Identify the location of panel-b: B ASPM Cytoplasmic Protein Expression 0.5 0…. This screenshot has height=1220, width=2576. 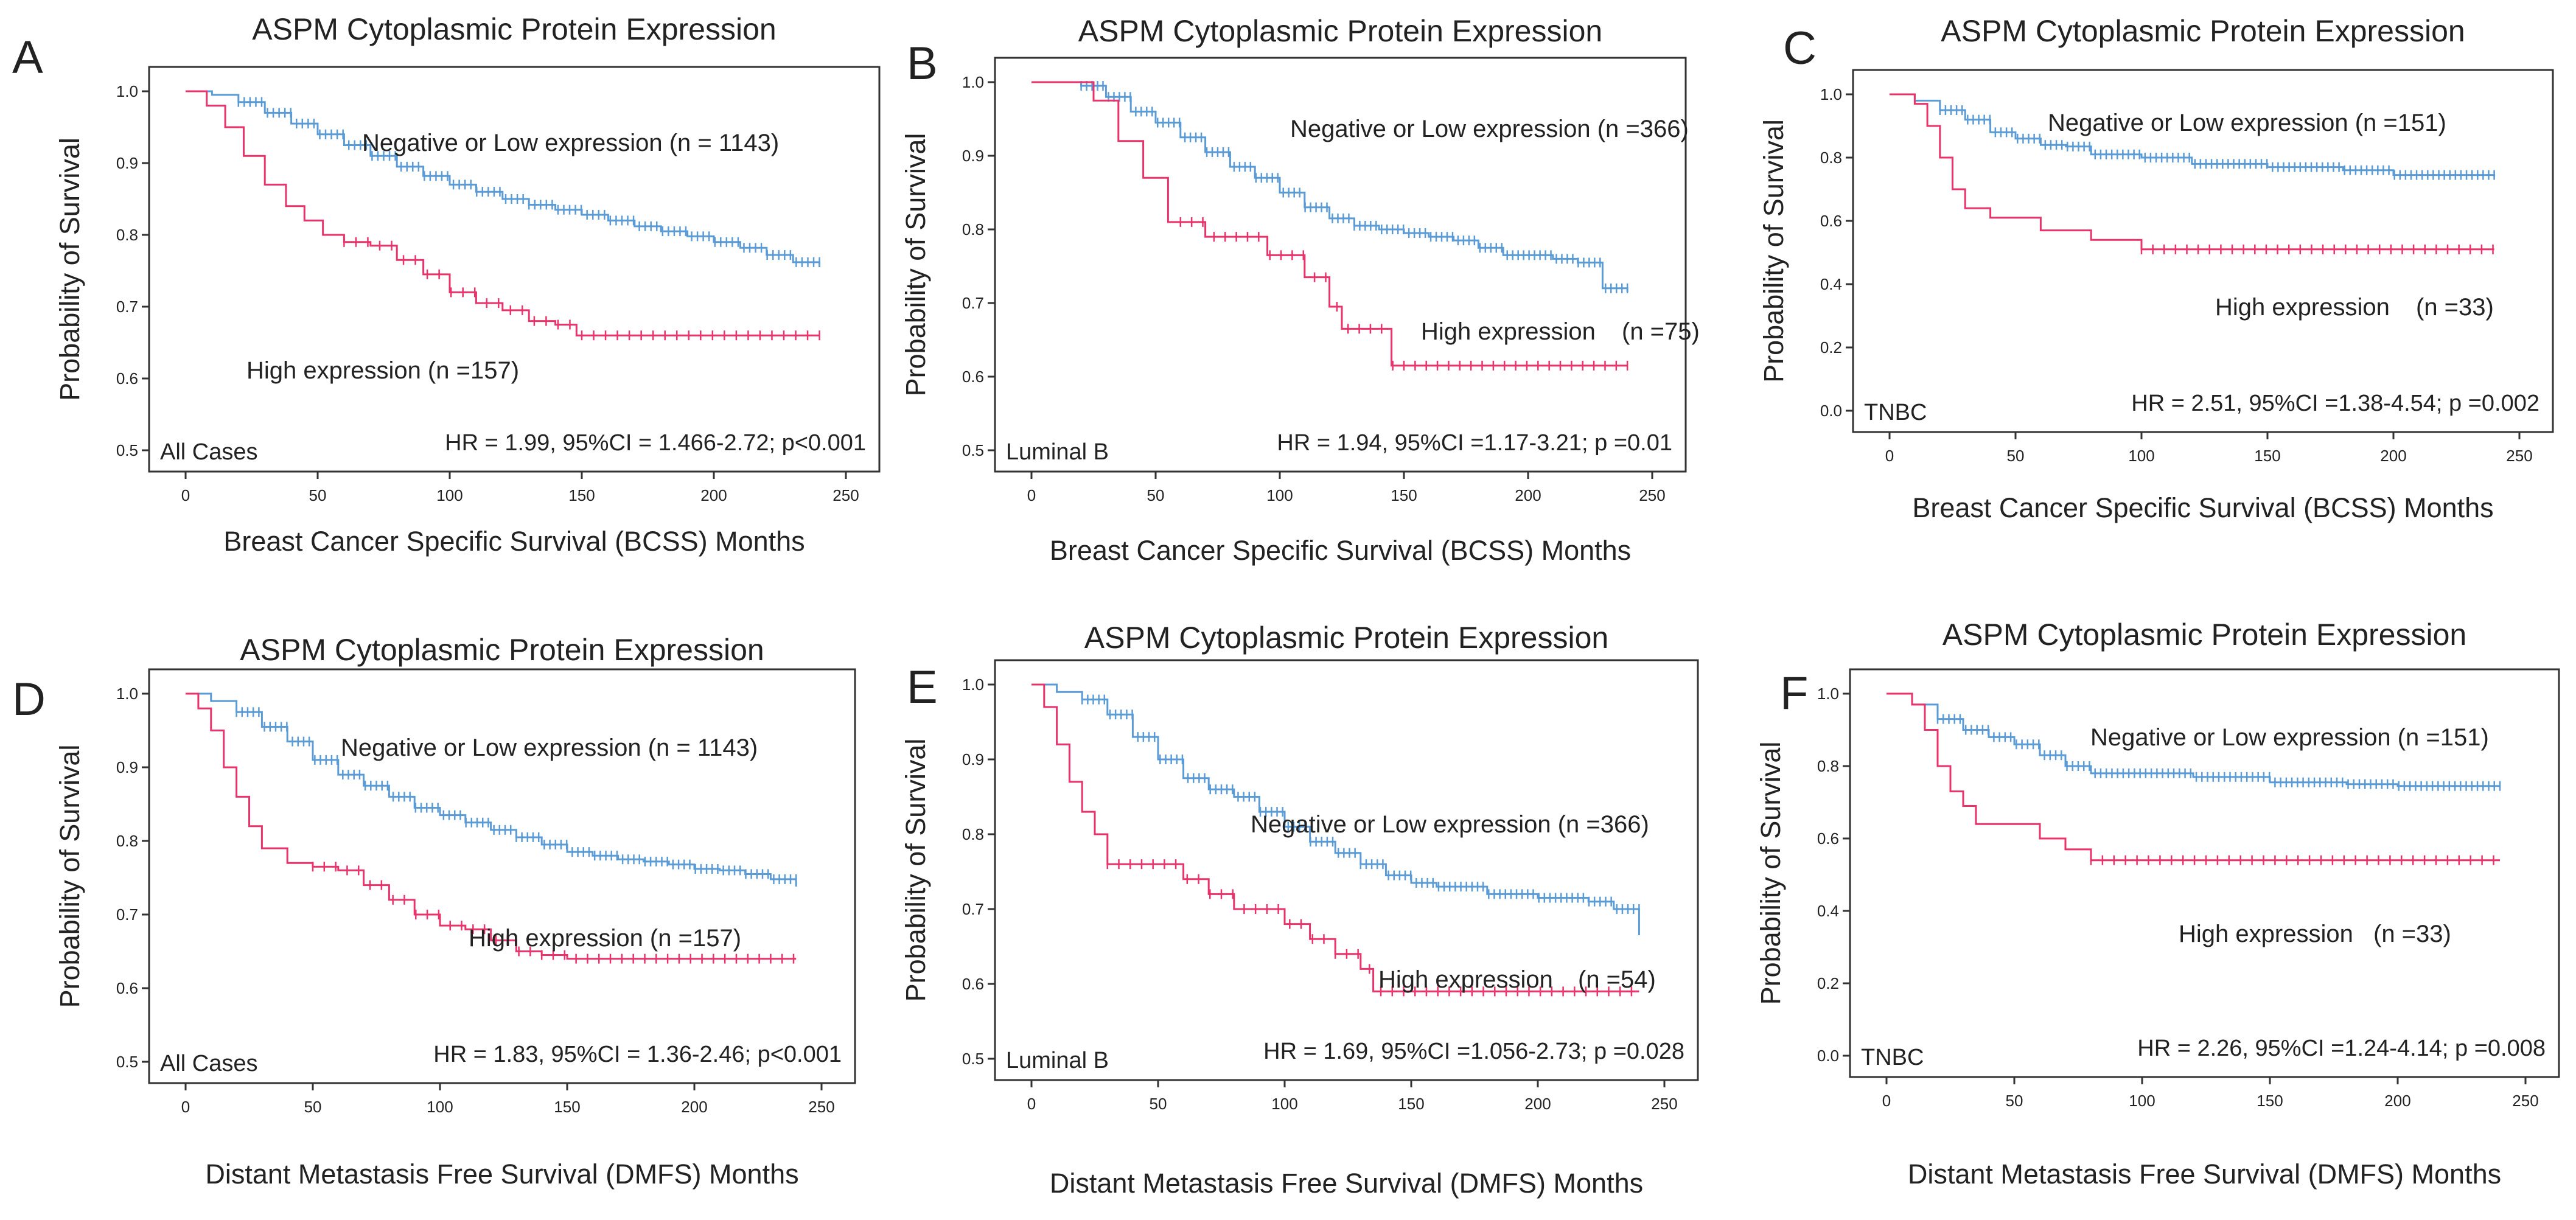
(1300, 290).